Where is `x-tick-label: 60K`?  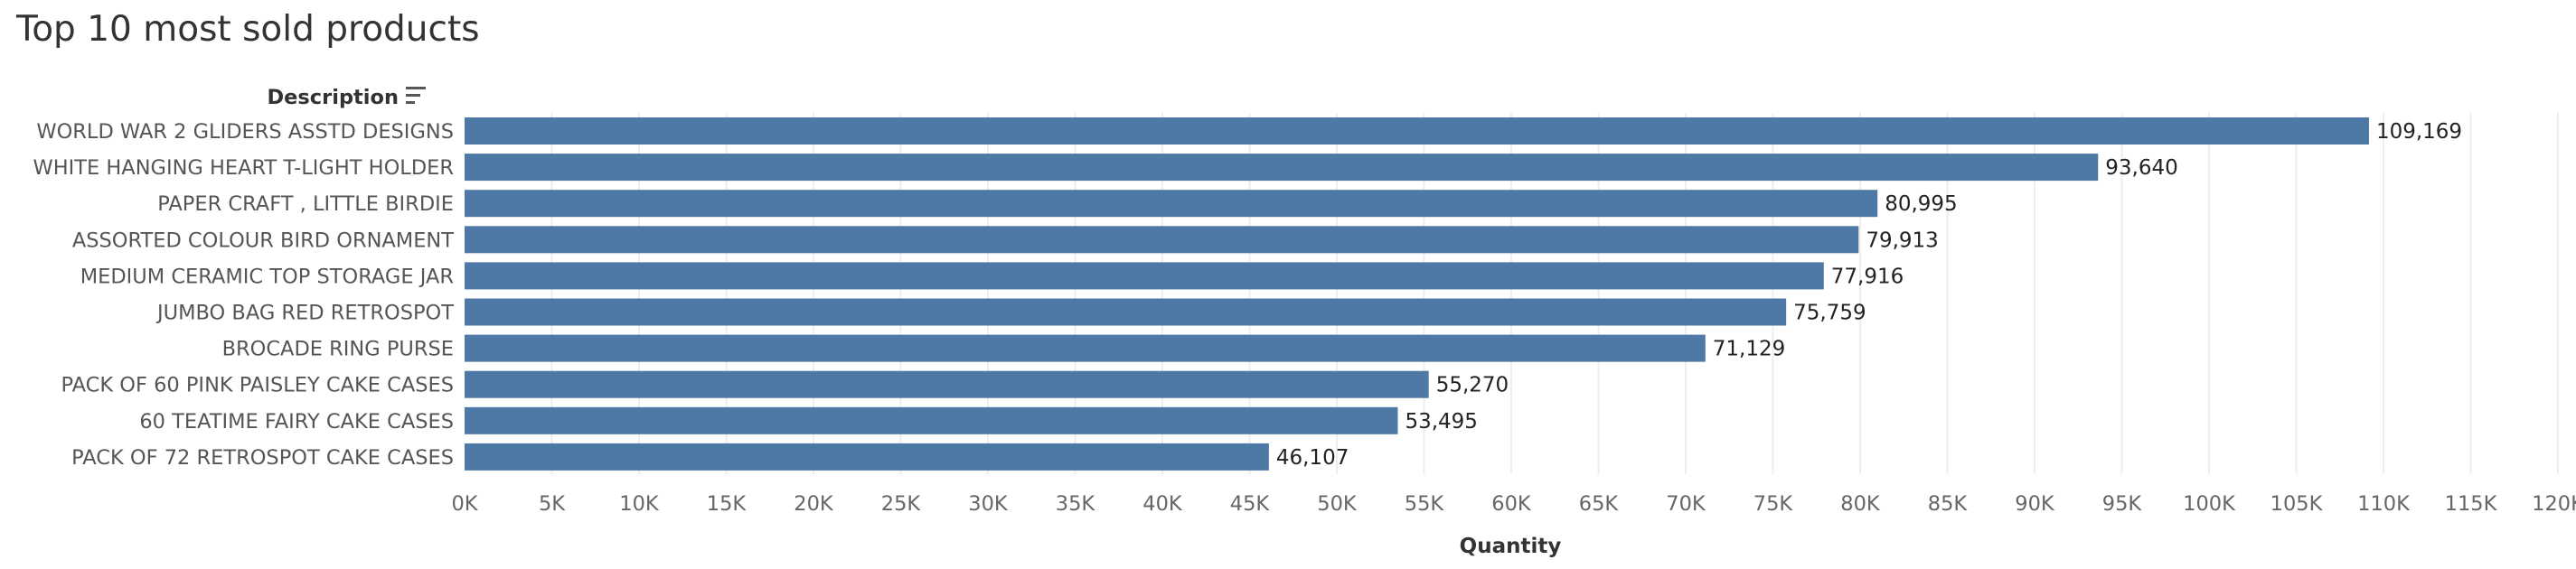
x-tick-label: 60K is located at coordinates (1511, 504).